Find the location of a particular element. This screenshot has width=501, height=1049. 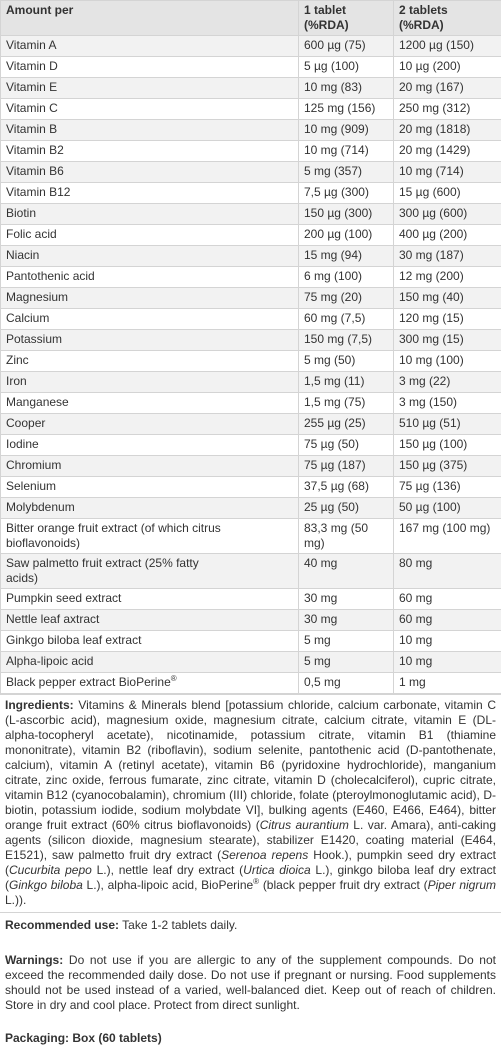

nutrient-cell: Zinc is located at coordinates (150, 361).